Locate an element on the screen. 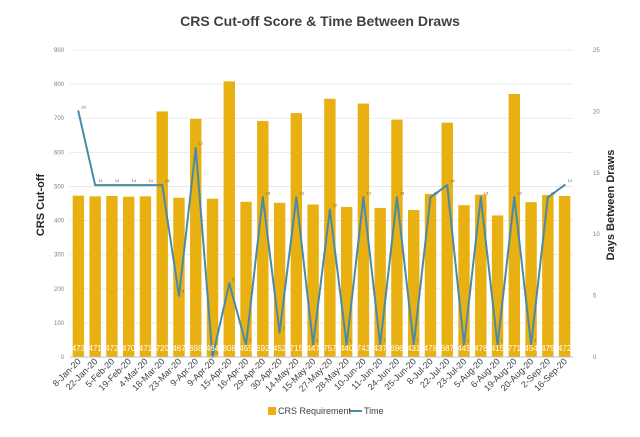 The width and height of the screenshot is (640, 437). bar-value-label: 454 is located at coordinates (531, 348).